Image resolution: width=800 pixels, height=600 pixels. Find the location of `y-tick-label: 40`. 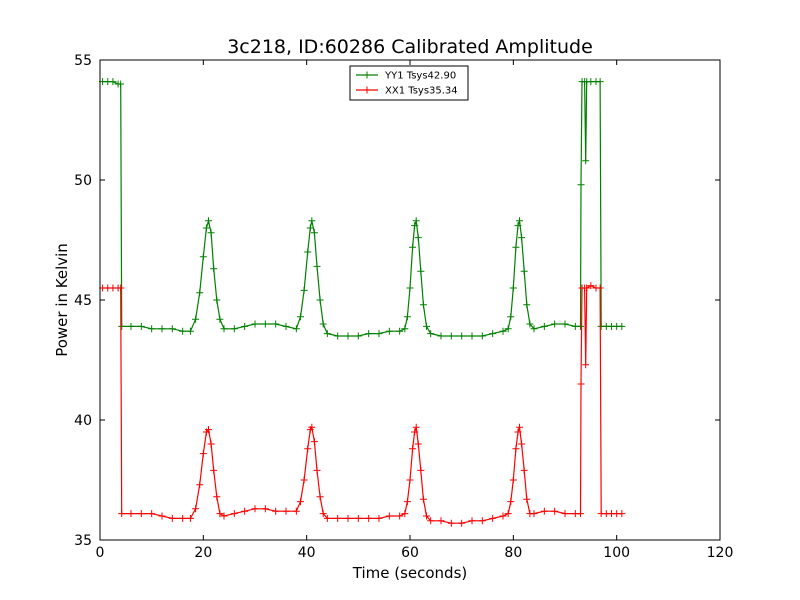

y-tick-label: 40 is located at coordinates (83, 421).